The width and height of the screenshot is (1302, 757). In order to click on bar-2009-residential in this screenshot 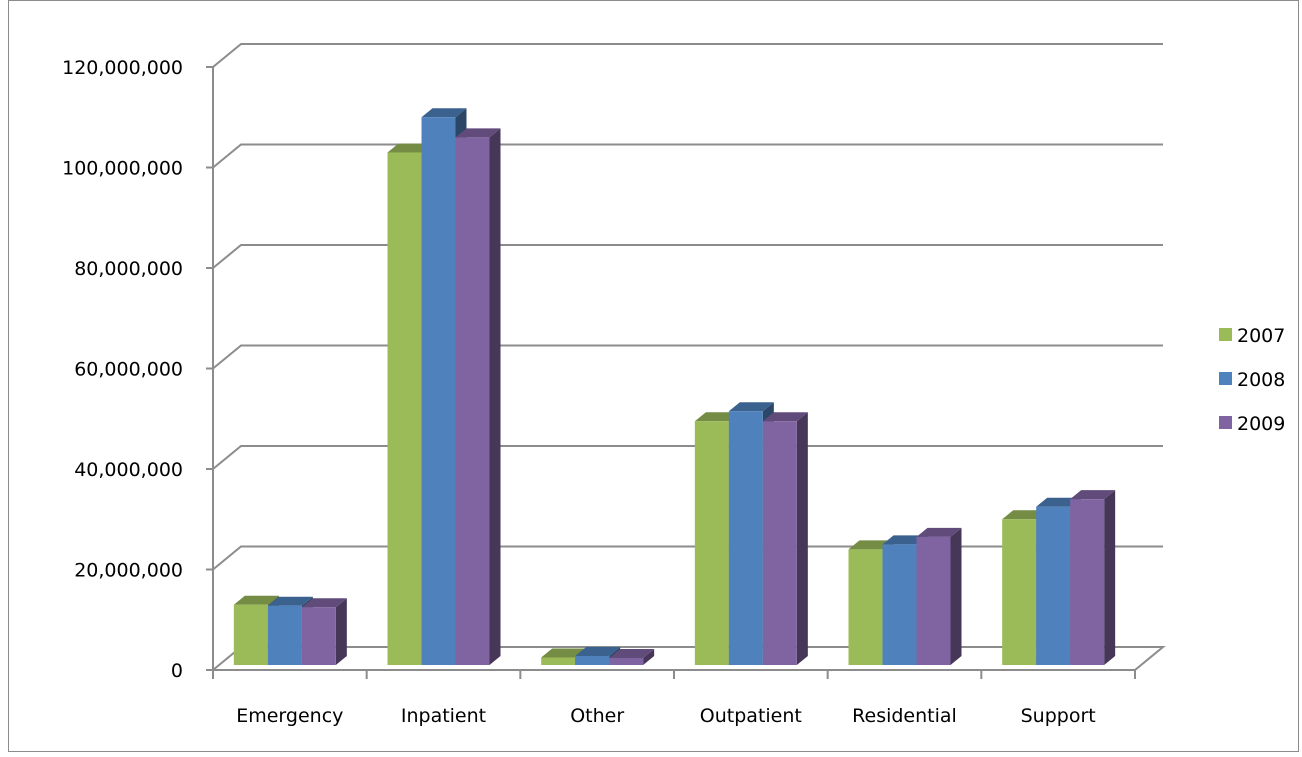, I will do `click(939, 596)`.